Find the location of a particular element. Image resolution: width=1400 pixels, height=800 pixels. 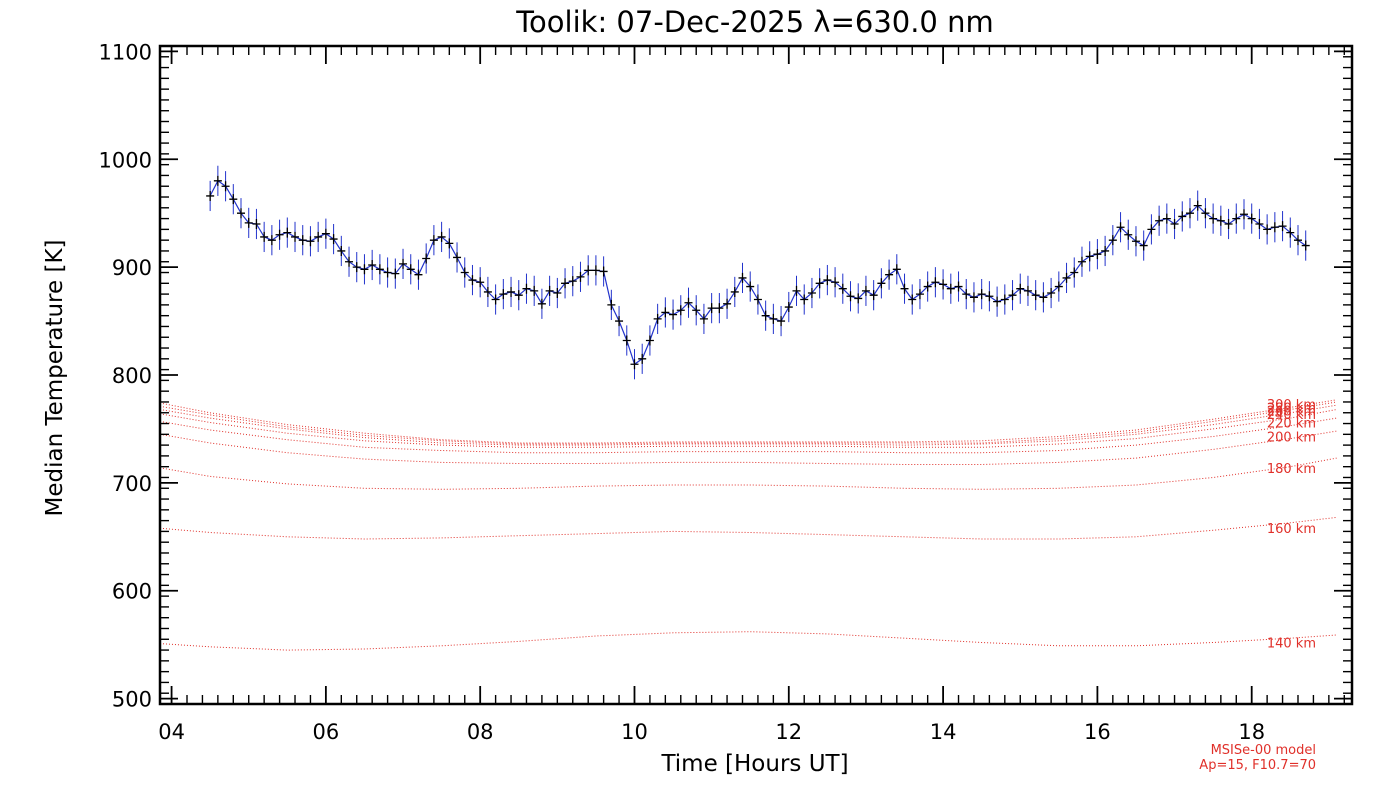

model-line-220-km is located at coordinates (748, 435).